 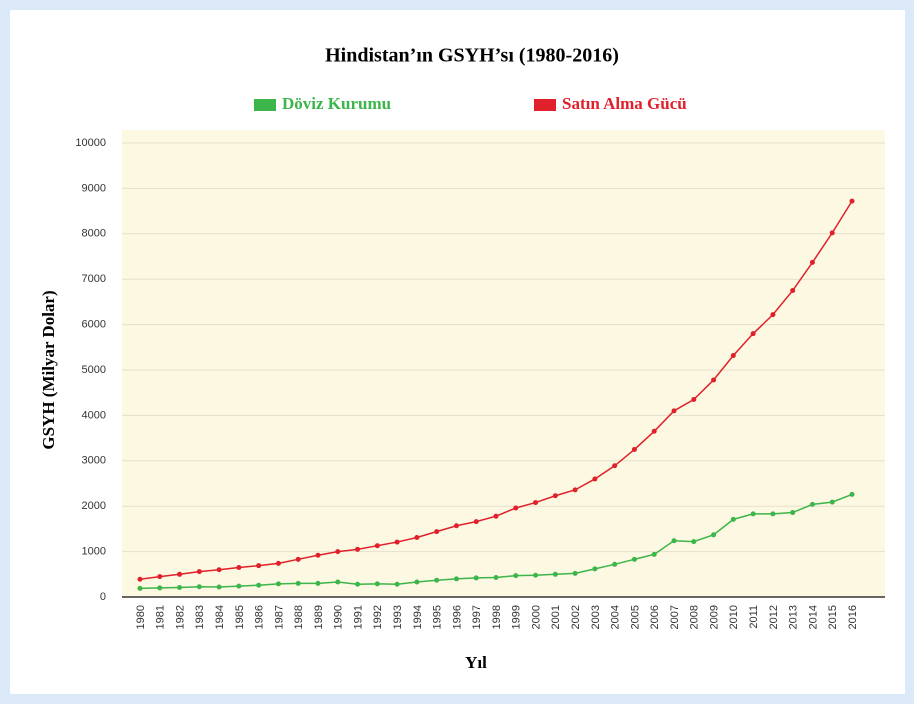 What do you see at coordinates (279, 617) in the screenshot?
I see `x-tick-label: 1987` at bounding box center [279, 617].